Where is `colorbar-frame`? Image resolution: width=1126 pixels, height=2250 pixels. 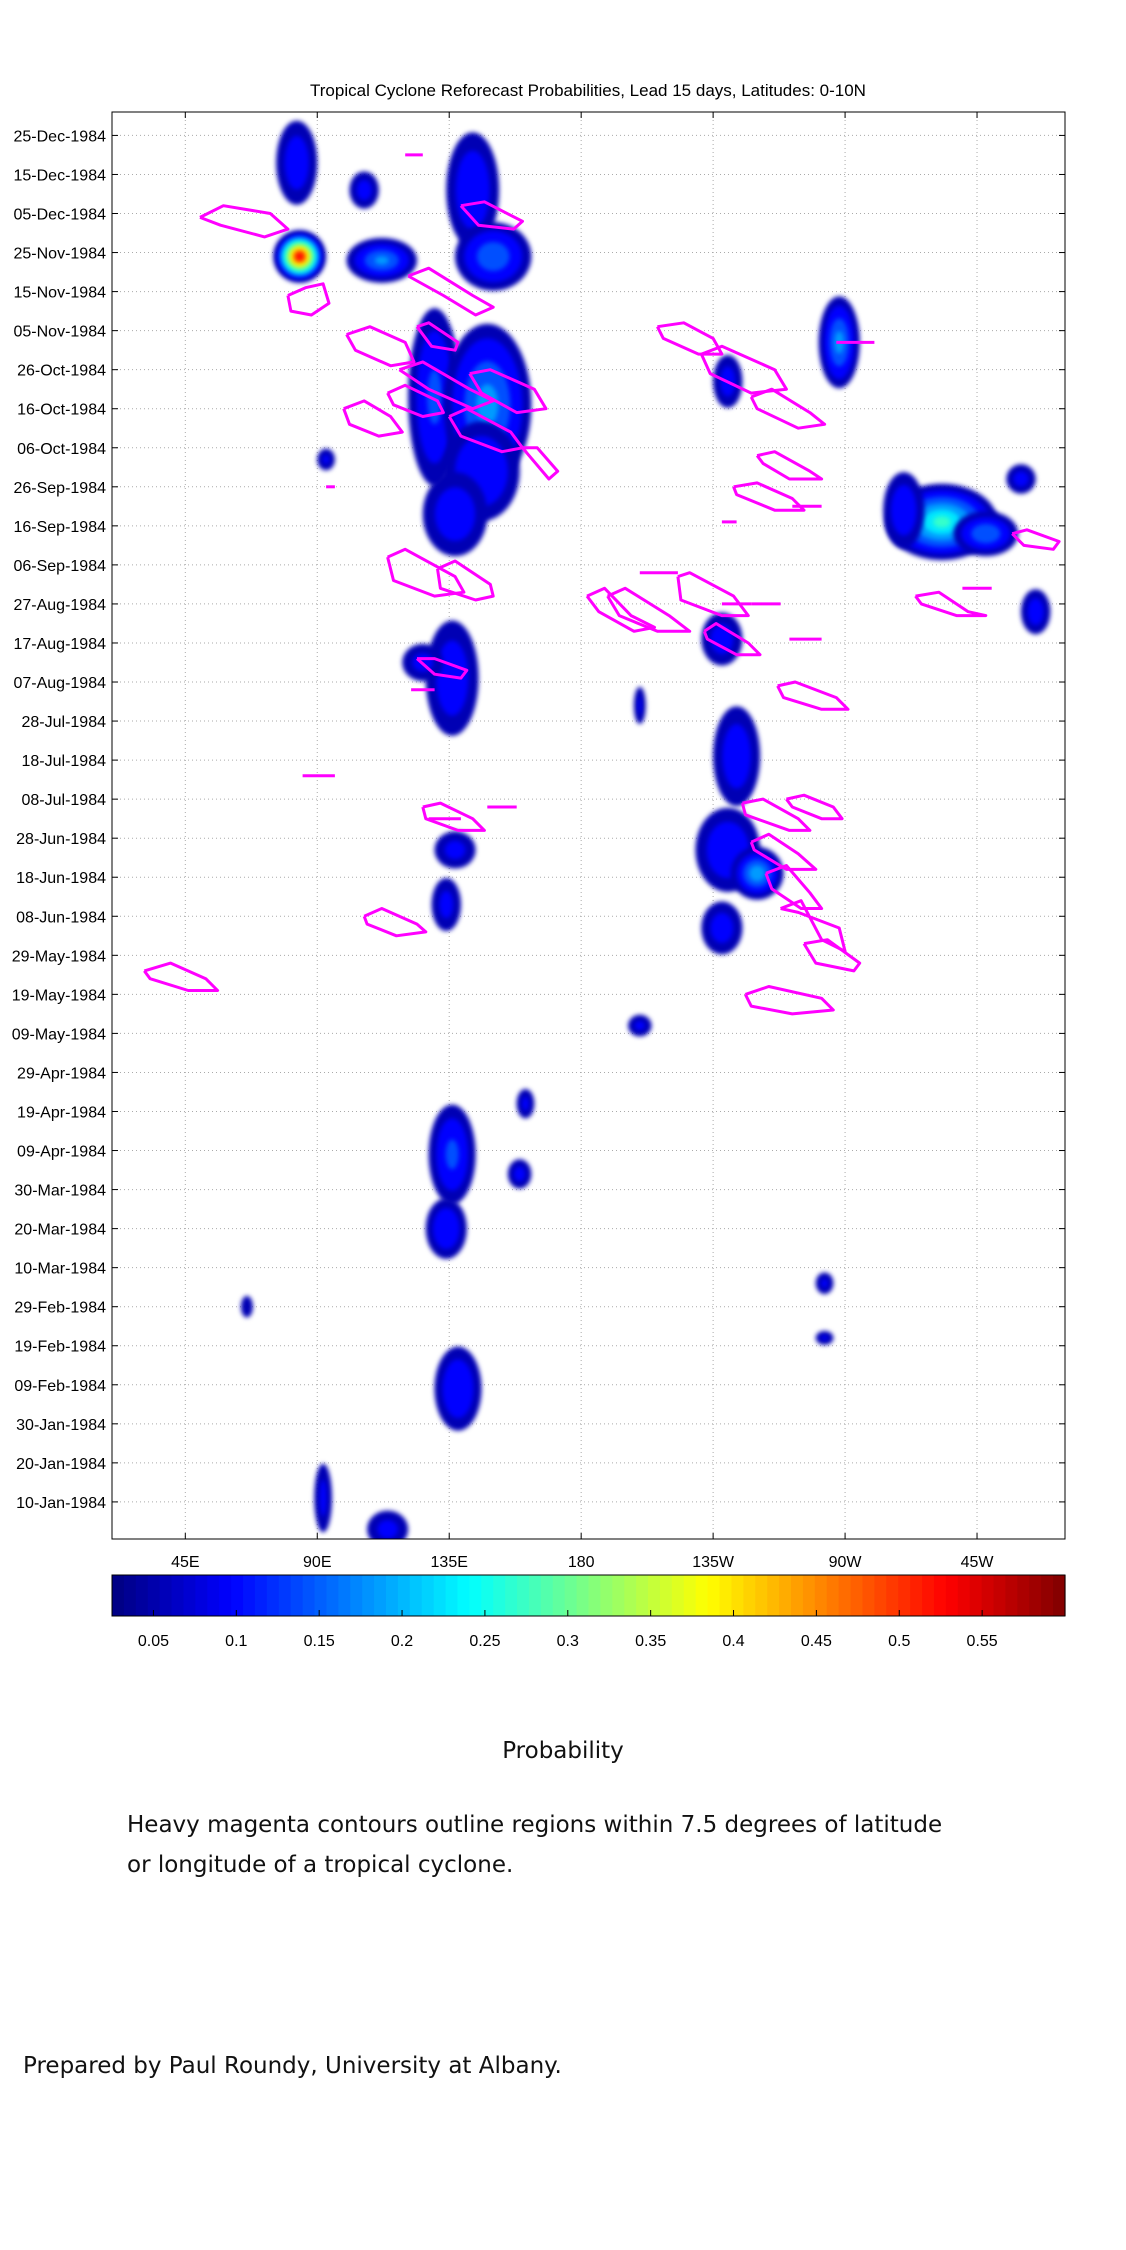
colorbar-frame is located at coordinates (588, 1595).